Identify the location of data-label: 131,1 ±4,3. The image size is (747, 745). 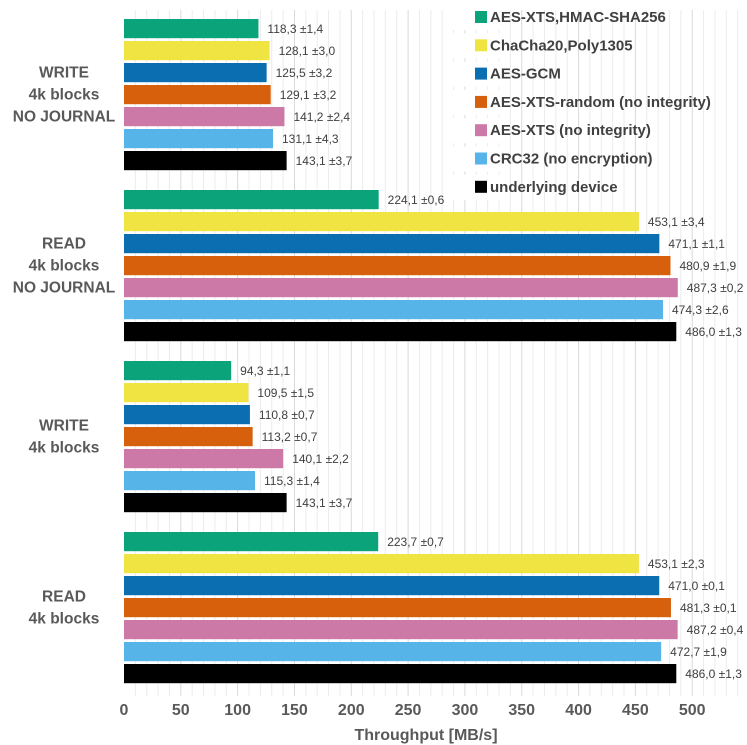
(310, 139).